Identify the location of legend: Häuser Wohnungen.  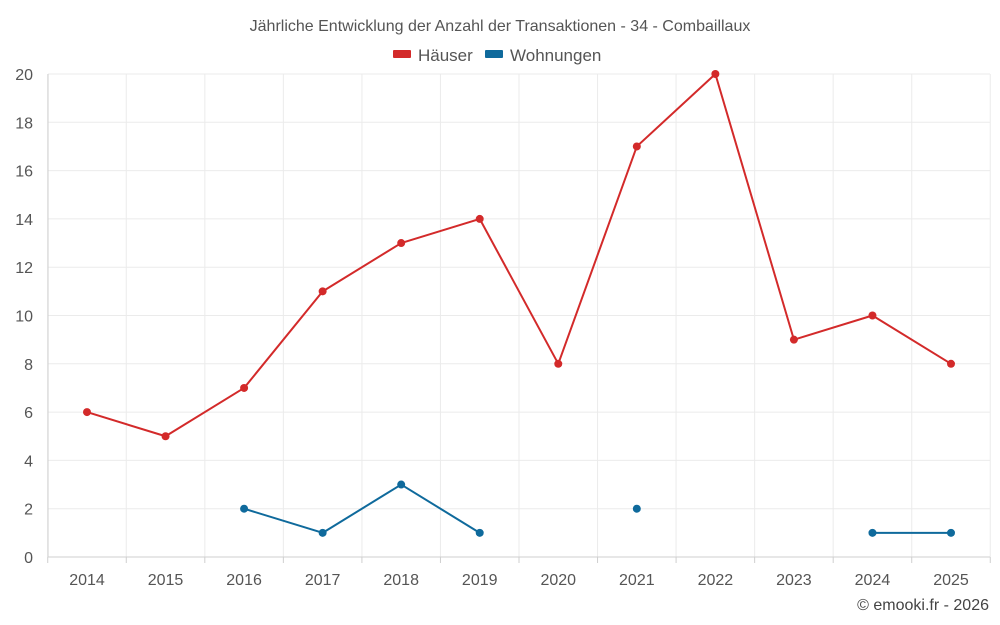
(497, 55).